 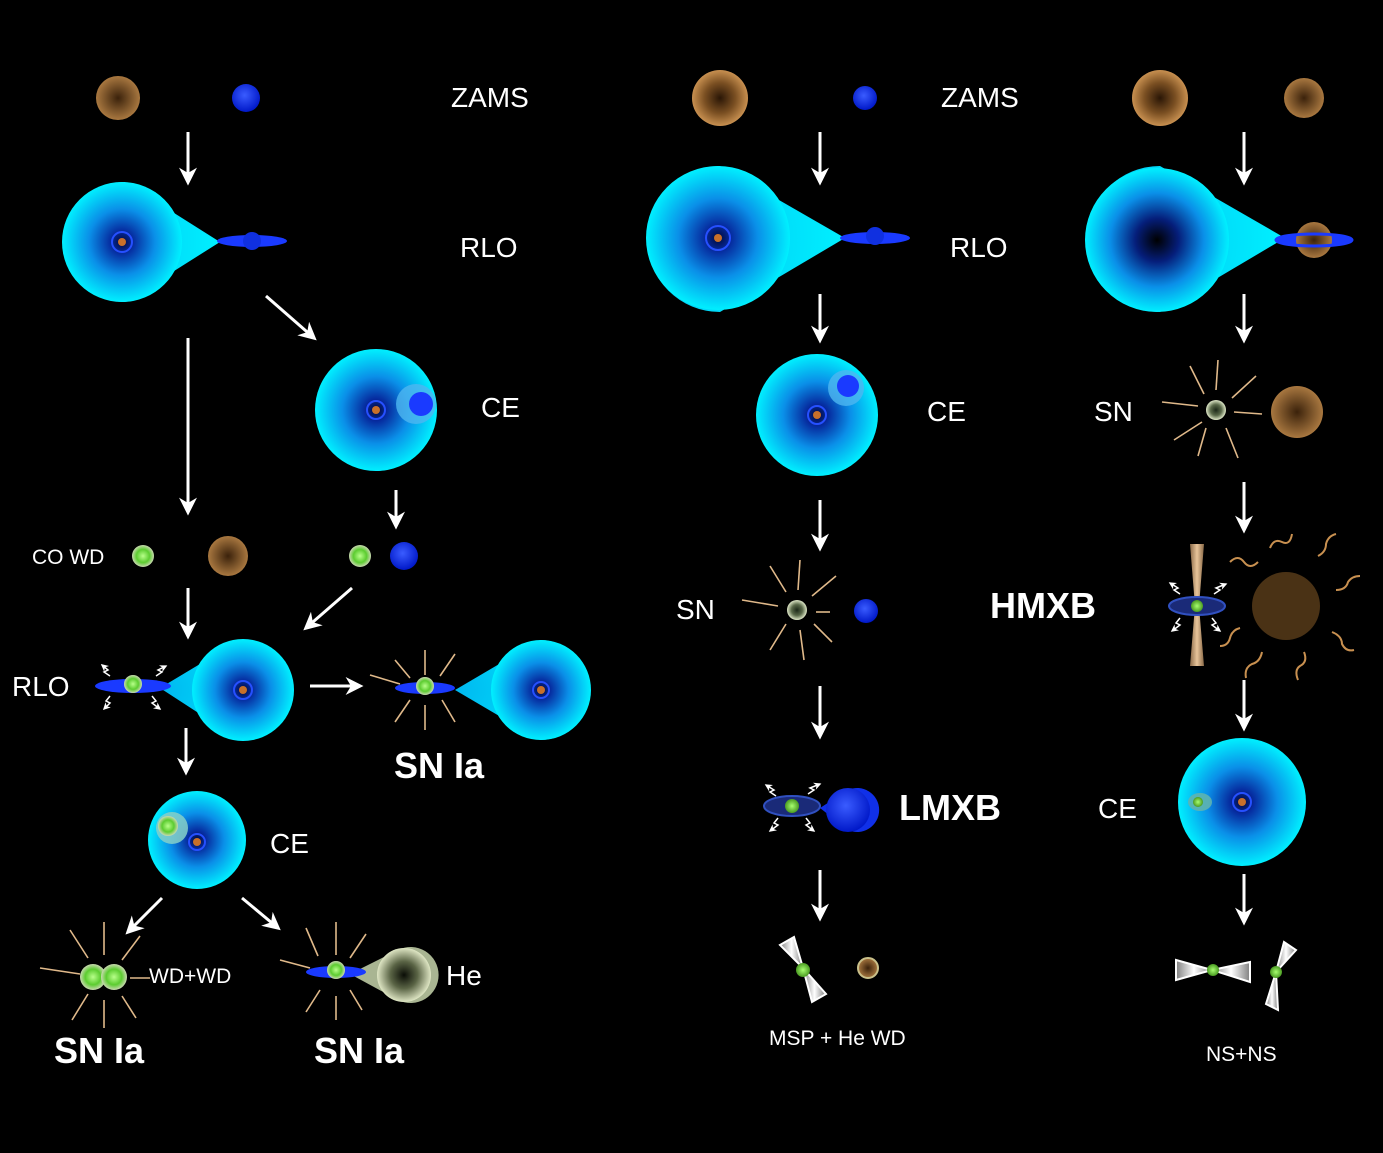 What do you see at coordinates (695, 609) in the screenshot?
I see `label-sn-2: SN` at bounding box center [695, 609].